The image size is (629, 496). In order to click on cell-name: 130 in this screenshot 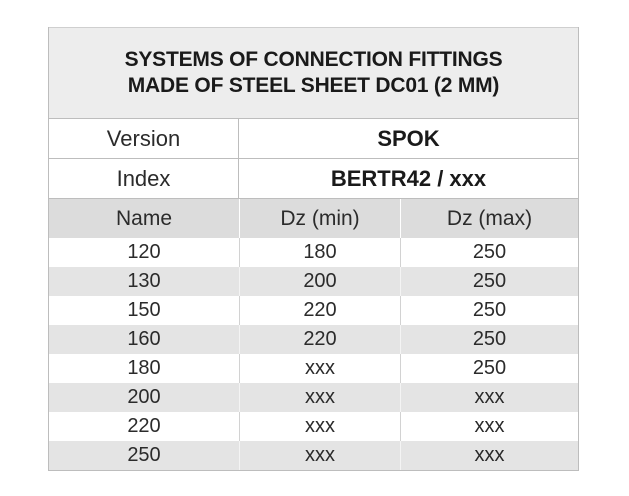, I will do `click(144, 281)`.